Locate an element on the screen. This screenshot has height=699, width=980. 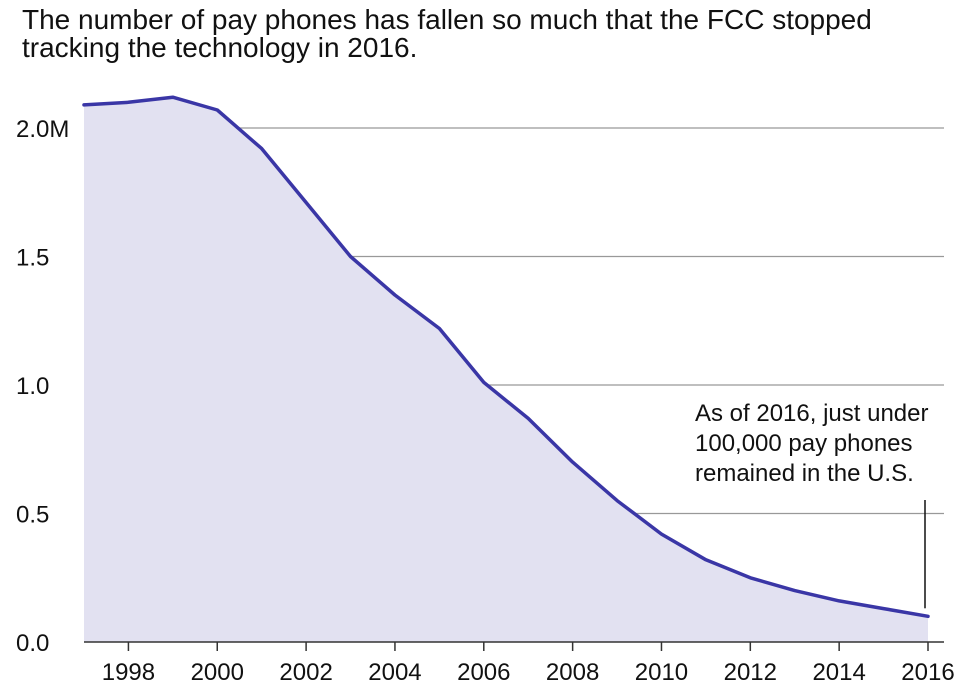
x-tick-label: 2014 is located at coordinates (838, 672).